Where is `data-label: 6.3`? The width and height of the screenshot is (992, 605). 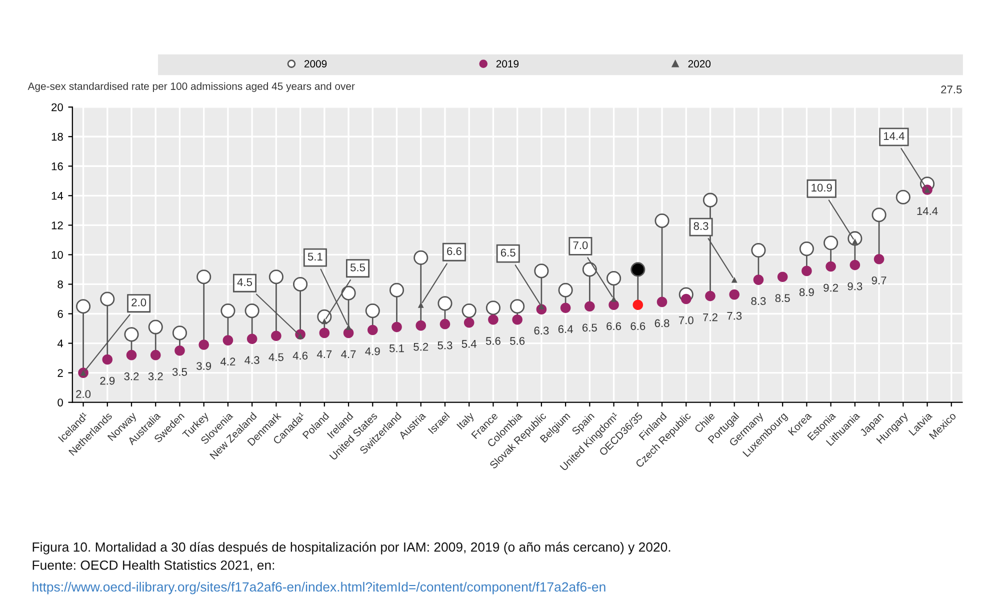 data-label: 6.3 is located at coordinates (541, 330).